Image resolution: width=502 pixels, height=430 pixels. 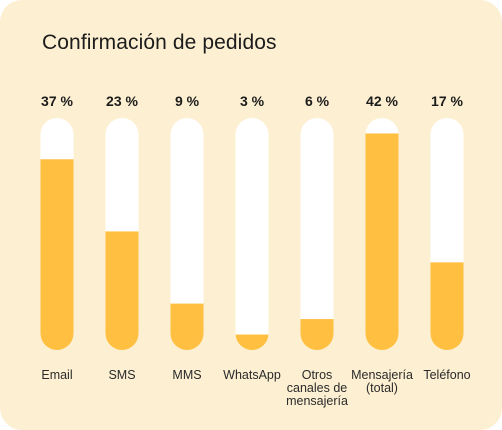 I want to click on bar-value-label: 6 %, so click(x=317, y=101).